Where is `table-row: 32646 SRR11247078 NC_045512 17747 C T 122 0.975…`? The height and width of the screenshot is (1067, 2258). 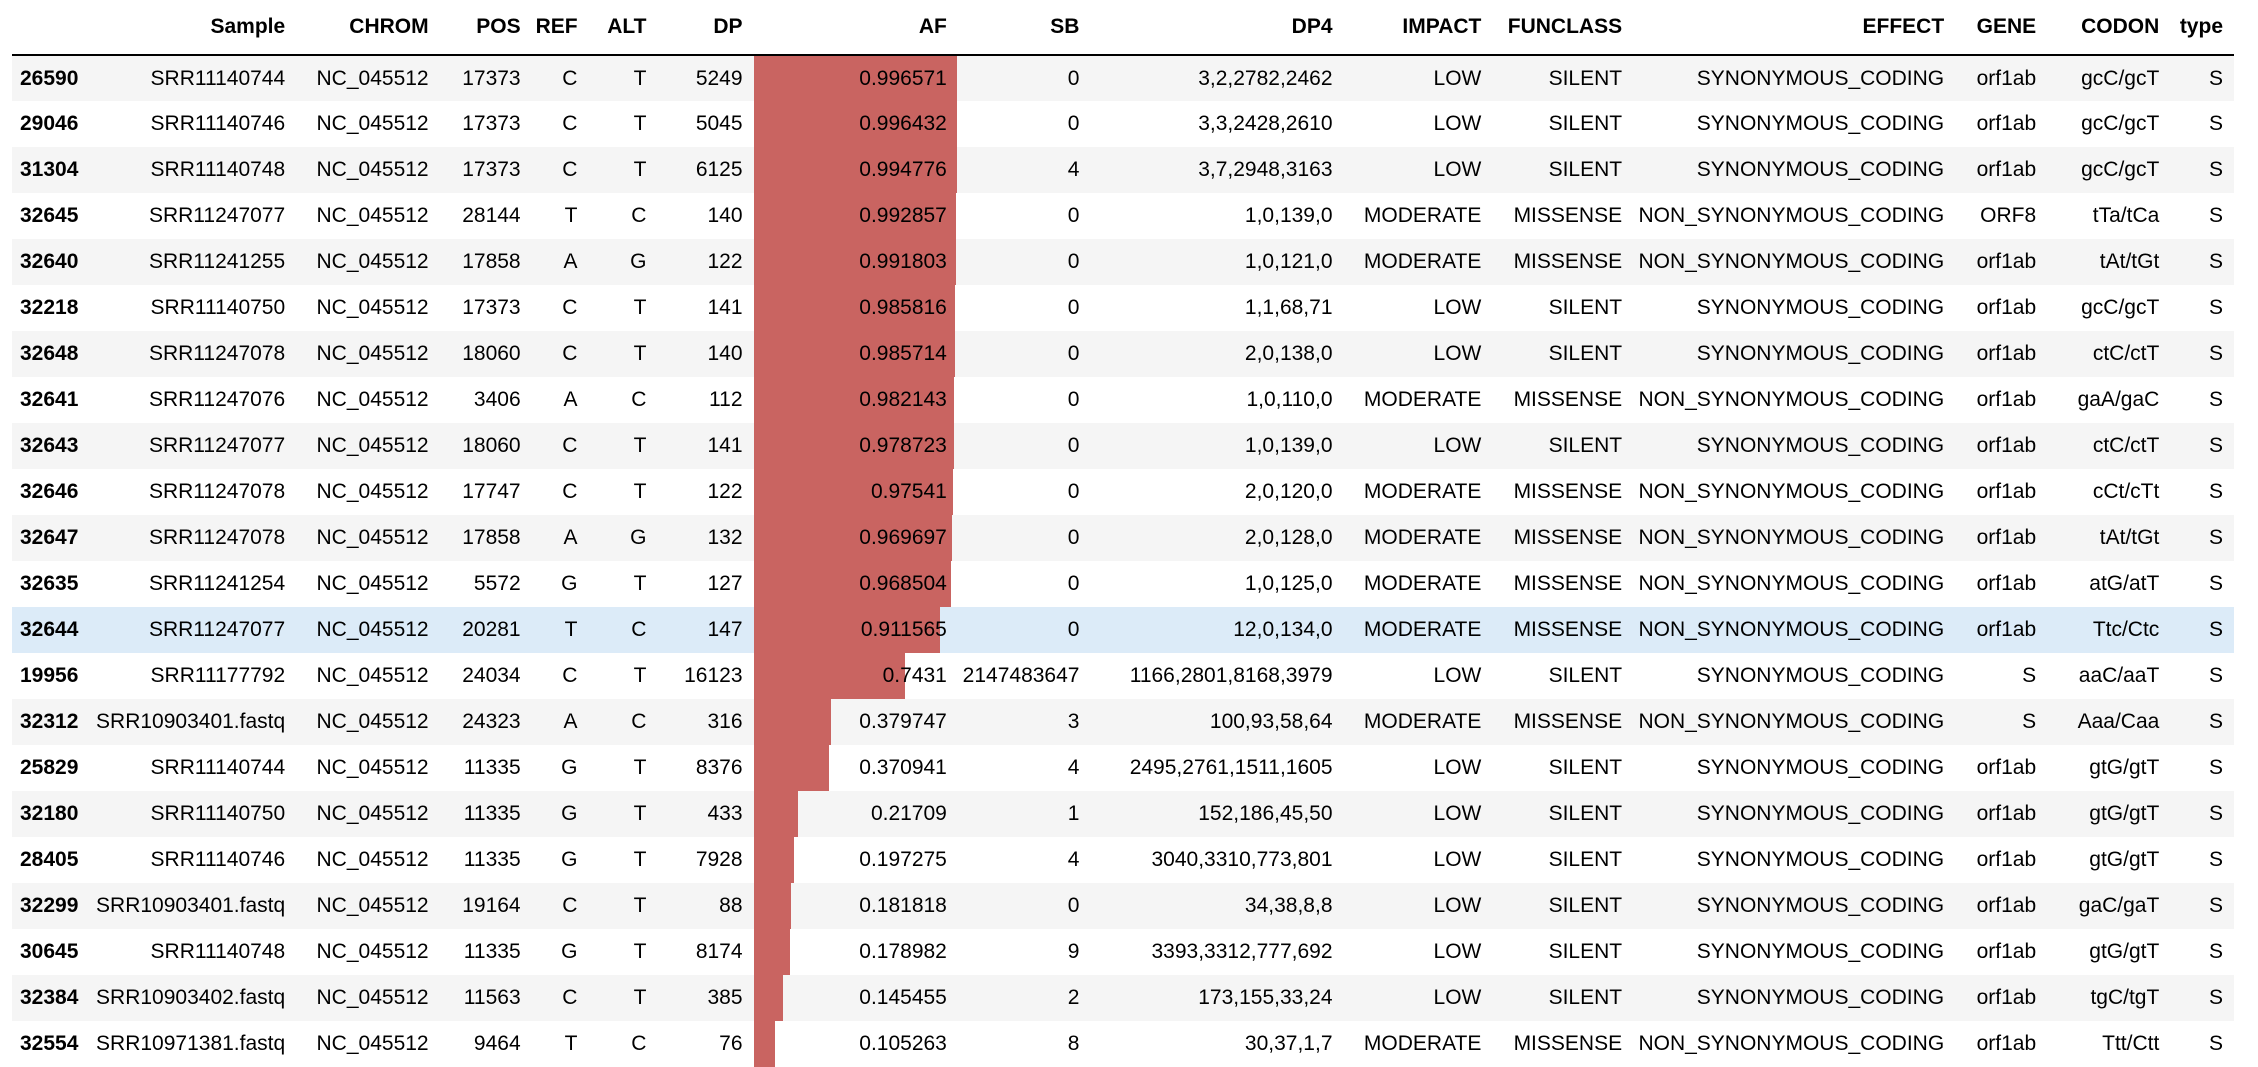
table-row: 32646 SRR11247078 NC_045512 17747 C T 122 0.975… is located at coordinates (1123, 492).